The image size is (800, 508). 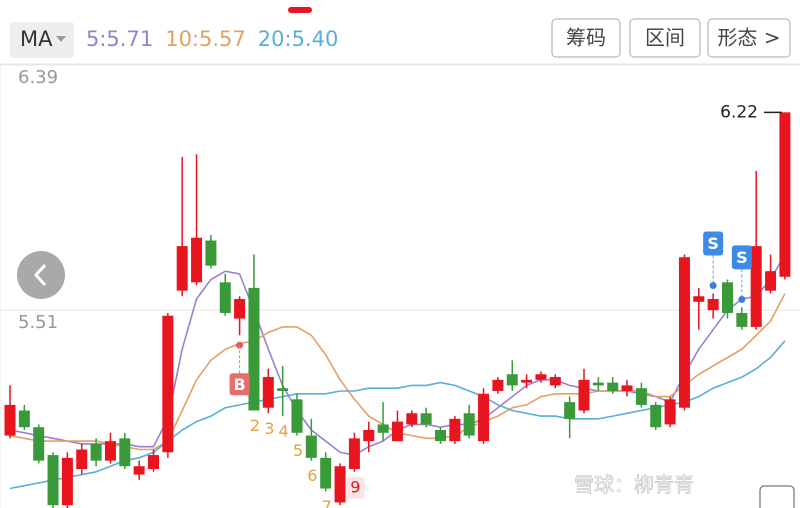 I want to click on toolbar: 筹码 区间 形态 >, so click(x=671, y=38).